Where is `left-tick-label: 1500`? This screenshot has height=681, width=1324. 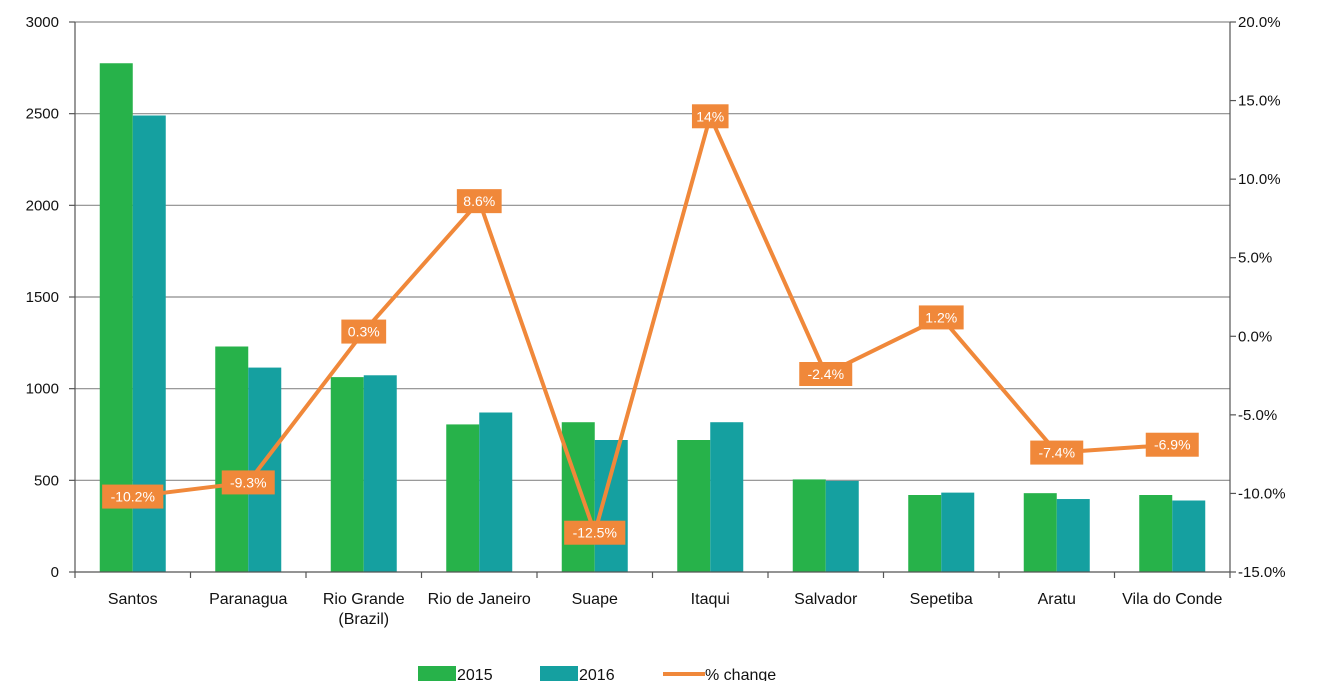
left-tick-label: 1500 is located at coordinates (42, 297).